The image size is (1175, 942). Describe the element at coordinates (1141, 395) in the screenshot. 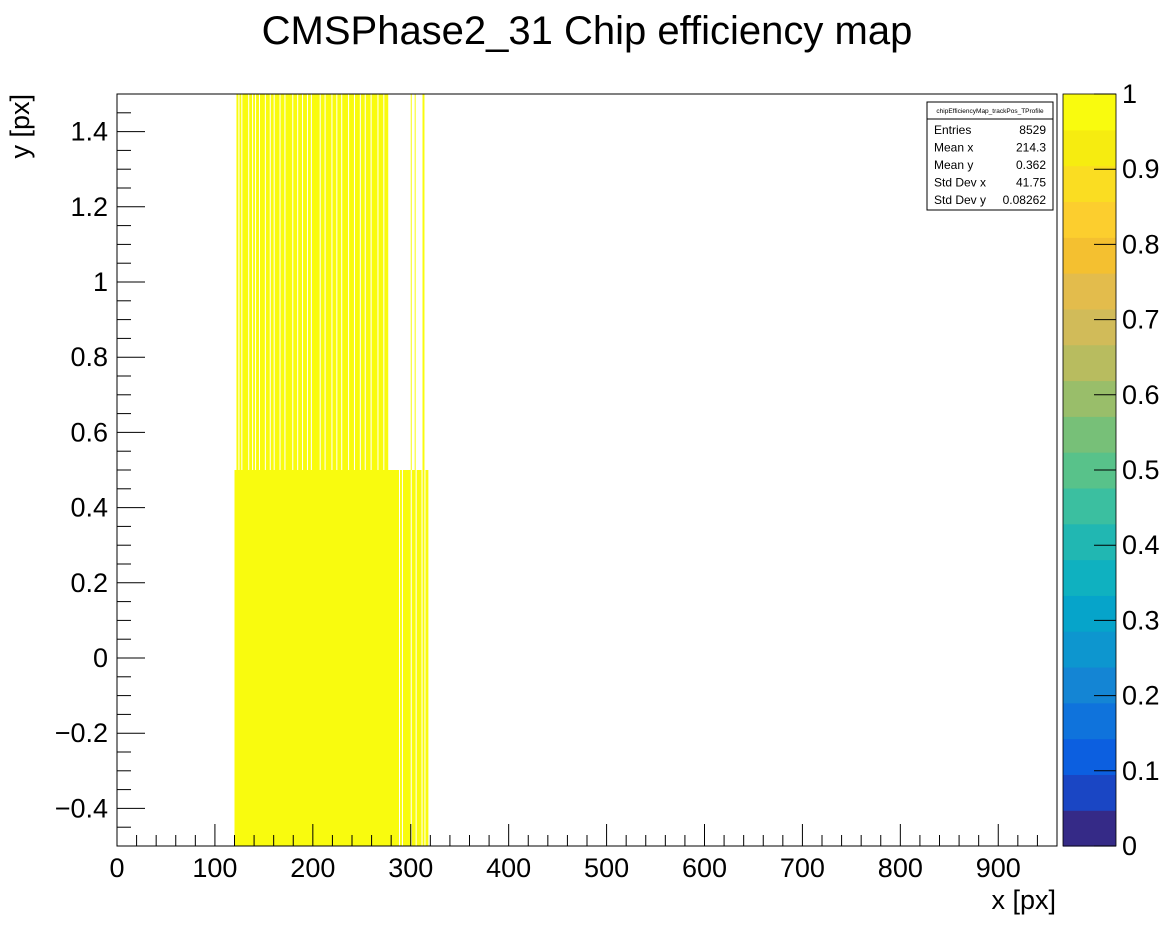

I see `colorbar-tick-label: 0.6` at that location.